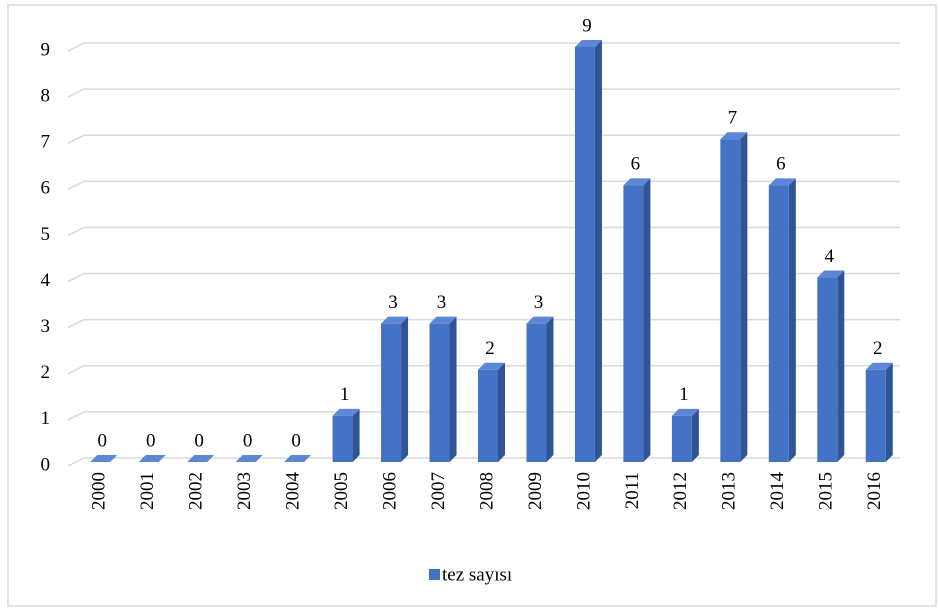 This screenshot has height=609, width=939. Describe the element at coordinates (389, 491) in the screenshot. I see `x-tick-label: 2006` at that location.